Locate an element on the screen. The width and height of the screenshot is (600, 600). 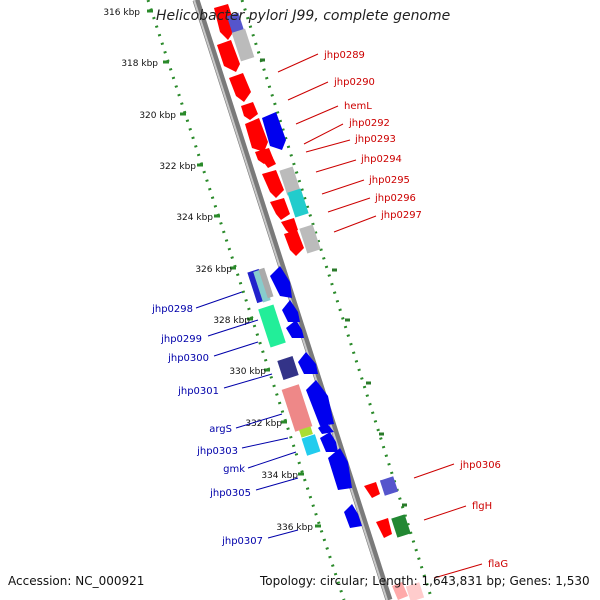
tick-322: 322 kbp is located at coordinates (181, 167).